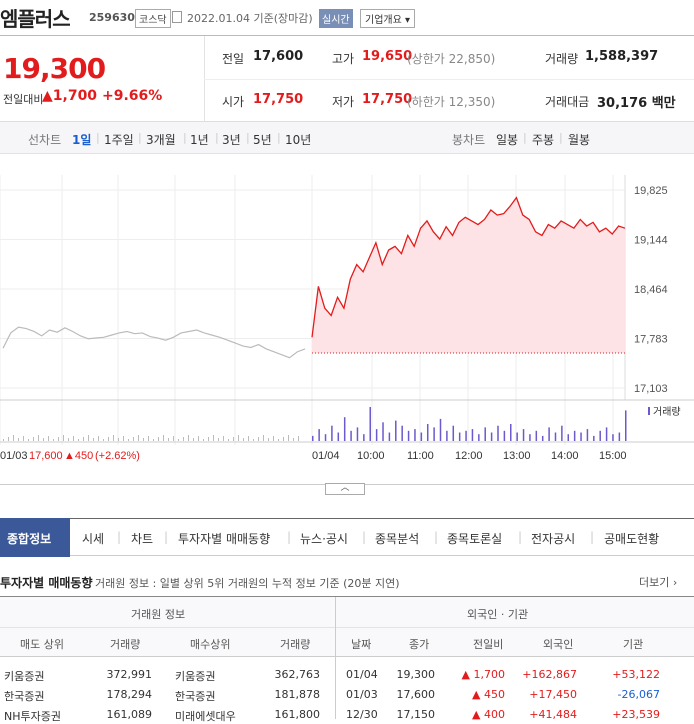 This screenshot has width=694, height=724. What do you see at coordinates (371, 456) in the screenshot?
I see `x-tick-label: 10:00` at bounding box center [371, 456].